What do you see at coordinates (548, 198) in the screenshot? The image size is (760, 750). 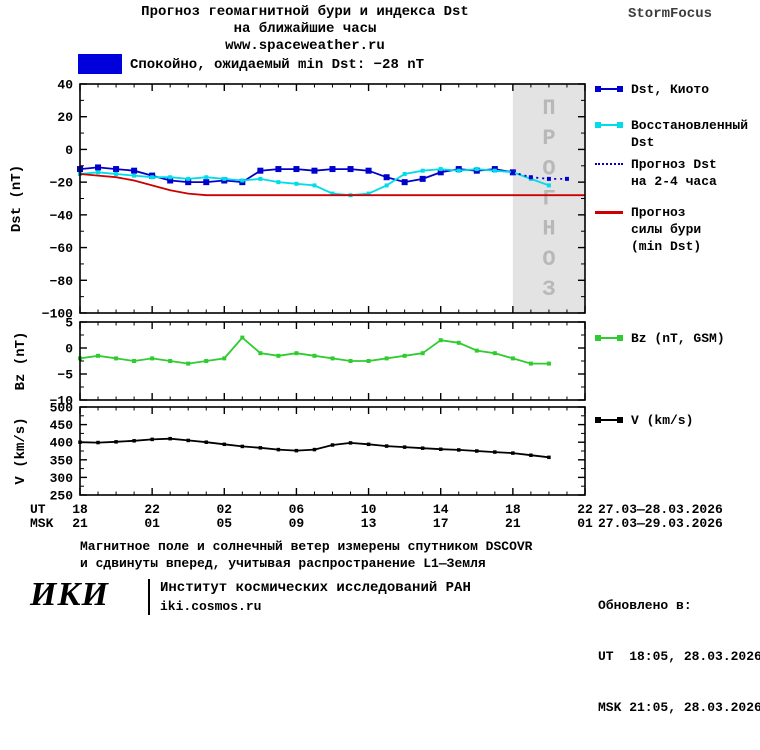 I see `forecast-band` at bounding box center [548, 198].